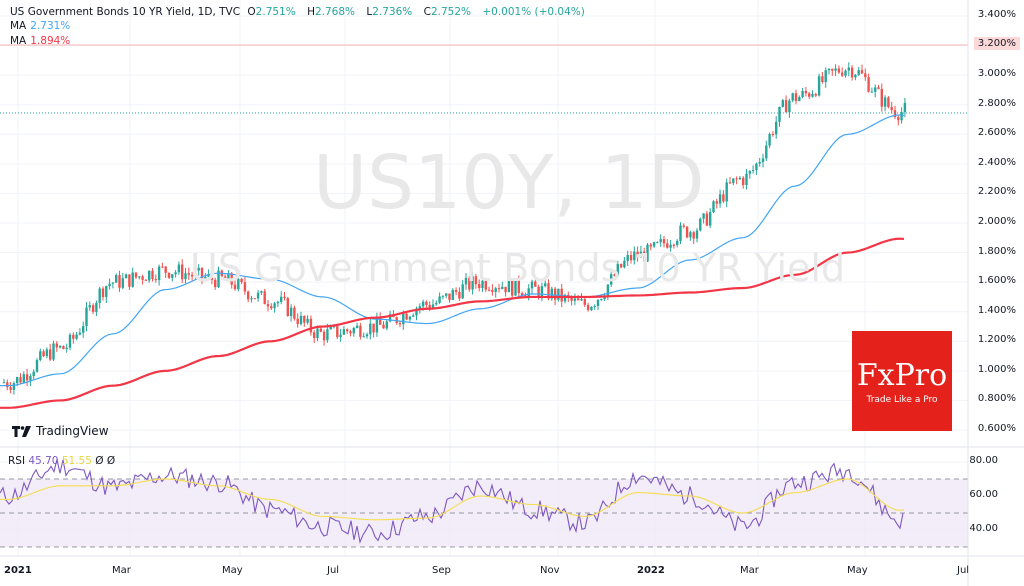 Image resolution: width=1024 pixels, height=586 pixels. I want to click on time-axis-label: Sep, so click(441, 570).